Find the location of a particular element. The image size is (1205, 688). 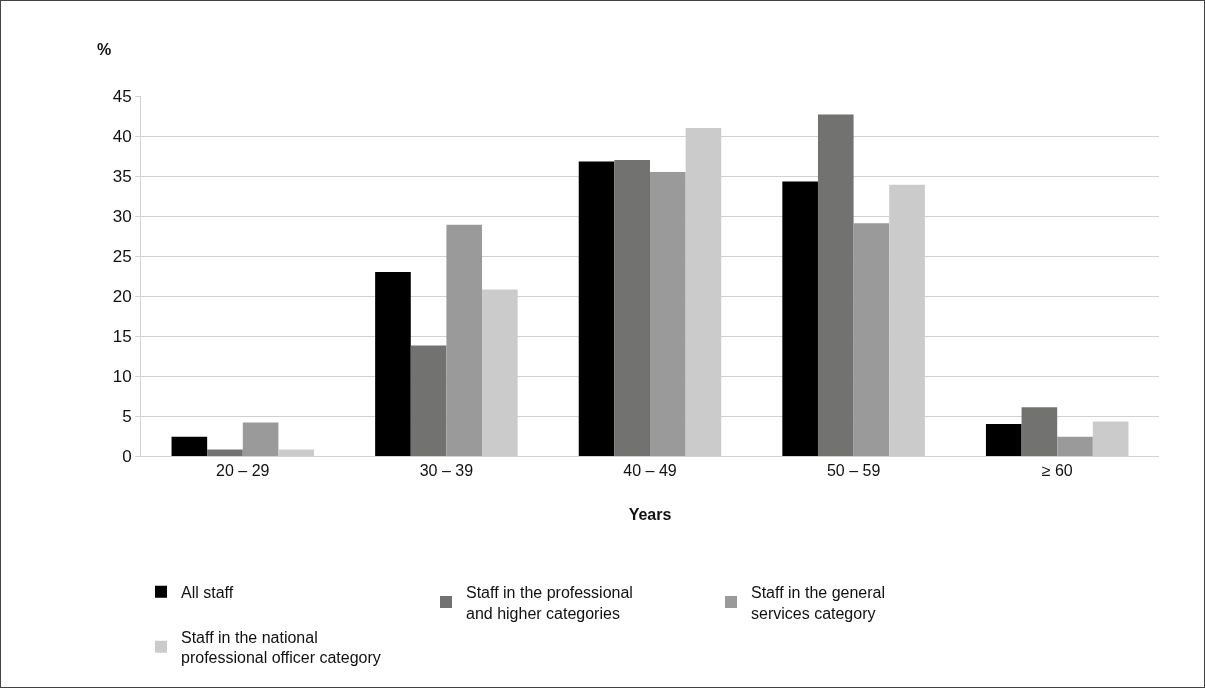

y-tick-label: 10 is located at coordinates (122, 376).